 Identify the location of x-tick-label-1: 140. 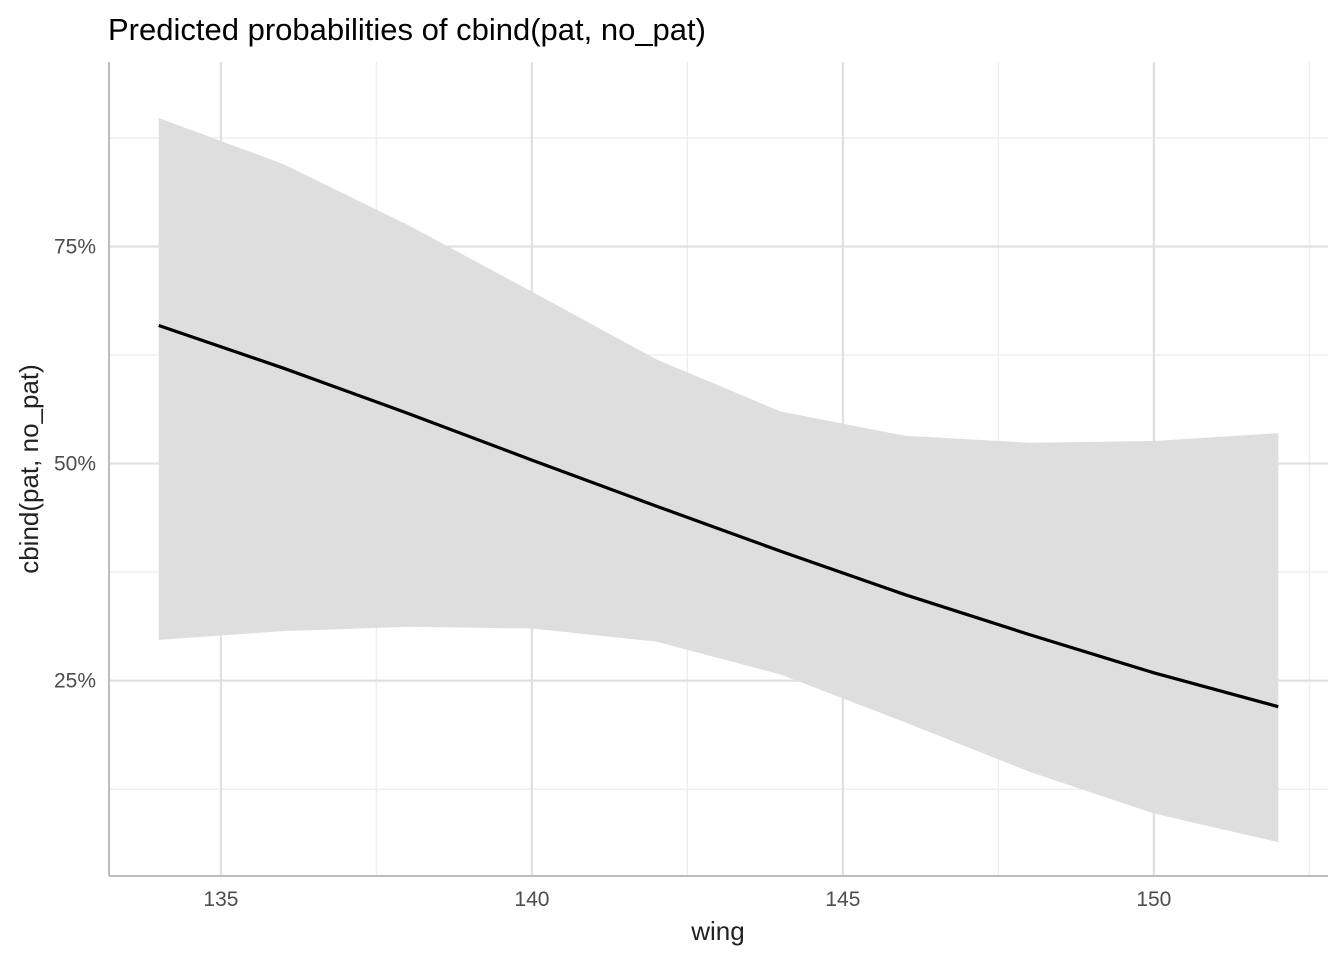
(531, 899).